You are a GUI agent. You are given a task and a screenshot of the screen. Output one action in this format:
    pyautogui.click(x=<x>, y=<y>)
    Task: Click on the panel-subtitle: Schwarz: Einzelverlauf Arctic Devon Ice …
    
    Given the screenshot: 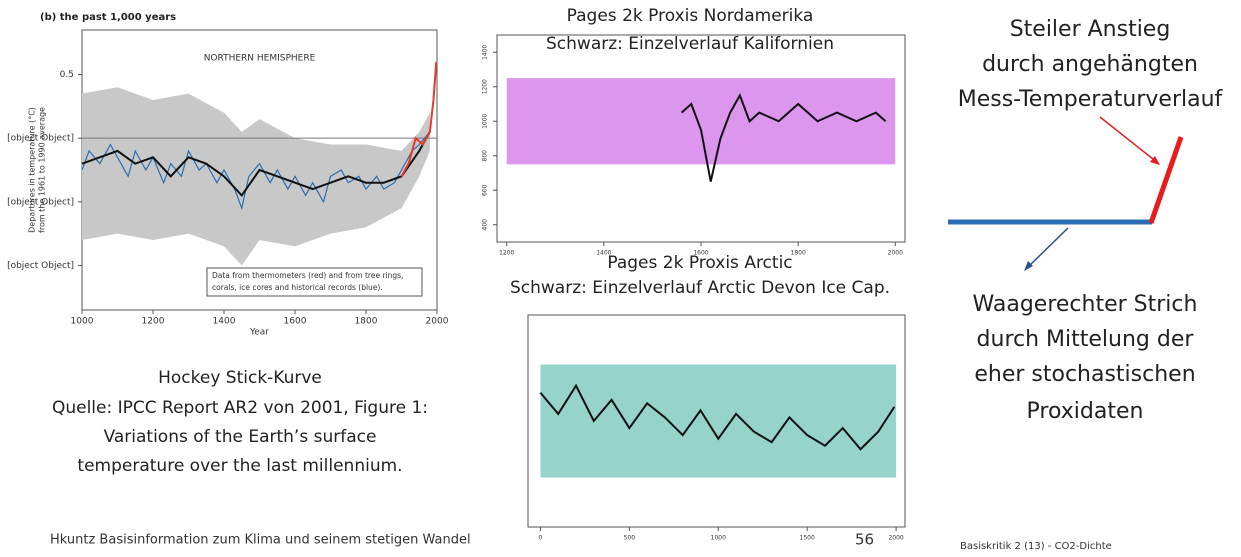 What is the action you would take?
    pyautogui.click(x=700, y=288)
    